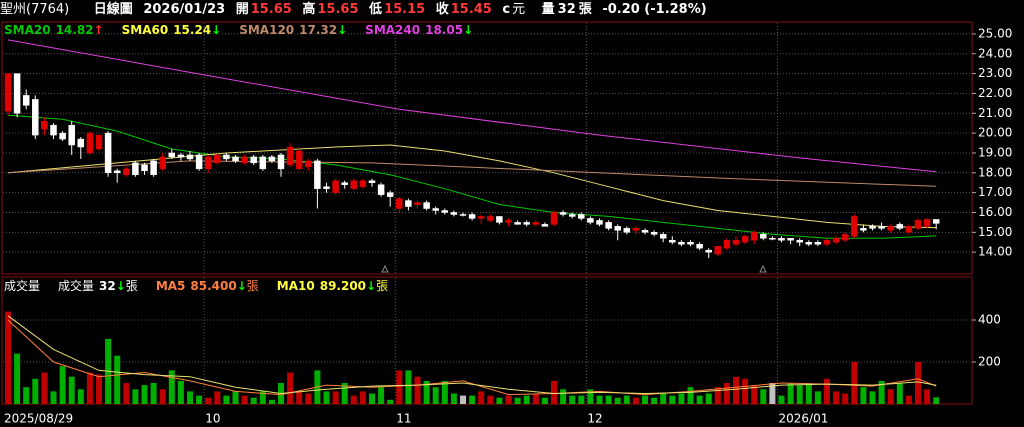 The width and height of the screenshot is (1024, 427). I want to click on legend-name: MA5, so click(170, 286).